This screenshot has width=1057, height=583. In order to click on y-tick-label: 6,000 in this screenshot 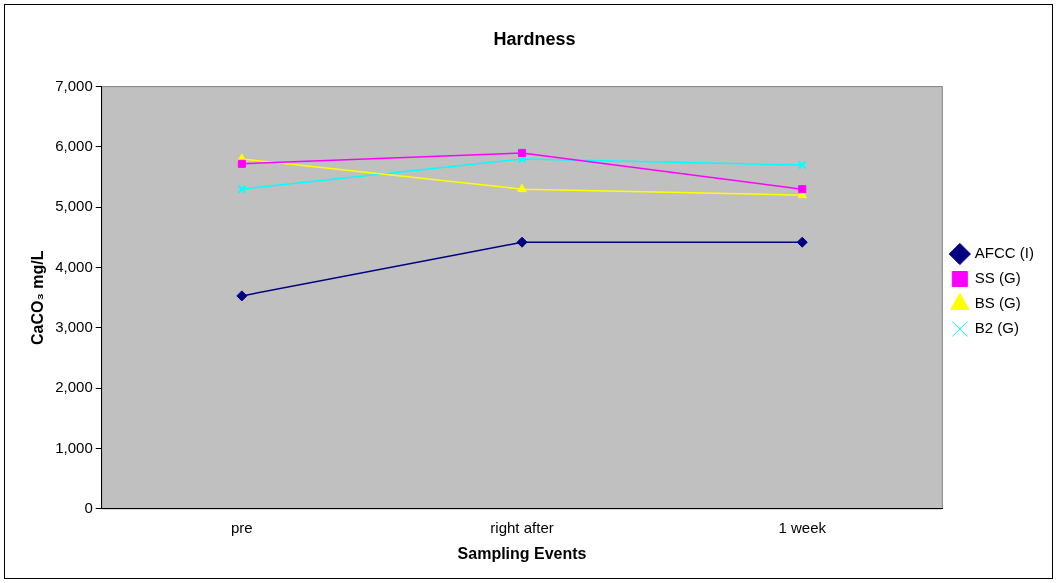, I will do `click(74, 146)`.